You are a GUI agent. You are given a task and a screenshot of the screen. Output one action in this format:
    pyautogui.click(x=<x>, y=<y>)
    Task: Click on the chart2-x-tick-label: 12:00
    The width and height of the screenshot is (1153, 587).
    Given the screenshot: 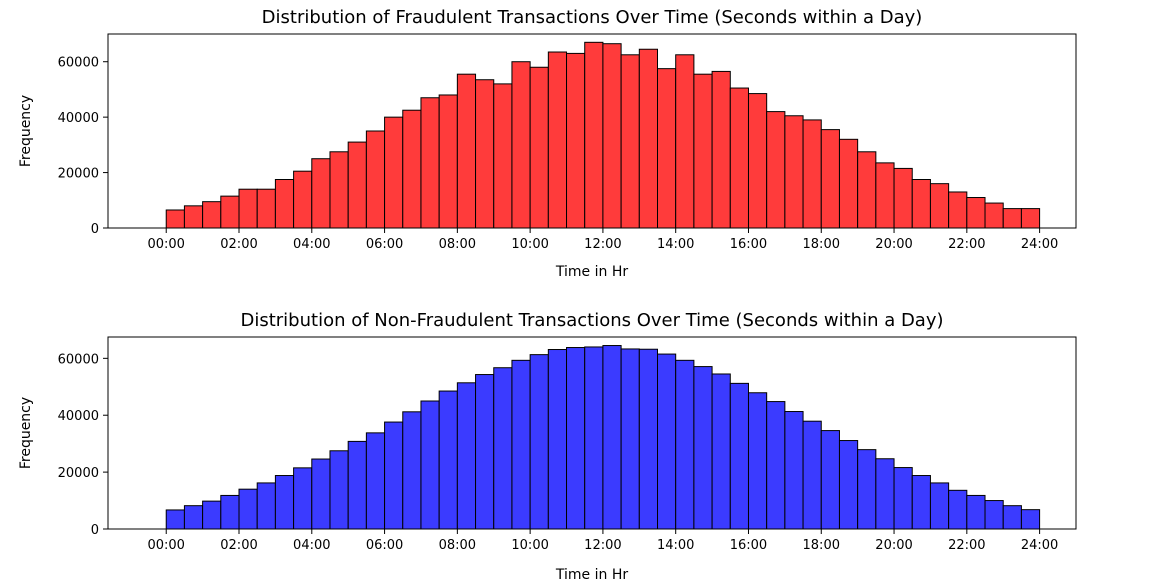 What is the action you would take?
    pyautogui.click(x=602, y=545)
    